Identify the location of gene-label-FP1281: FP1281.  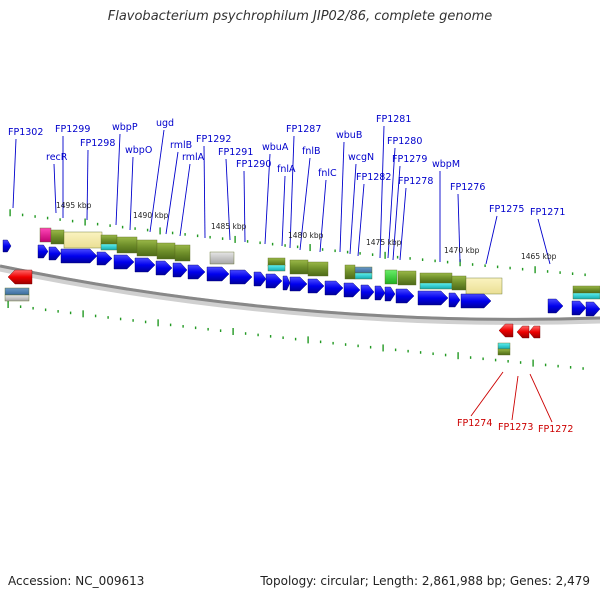
(393, 119).